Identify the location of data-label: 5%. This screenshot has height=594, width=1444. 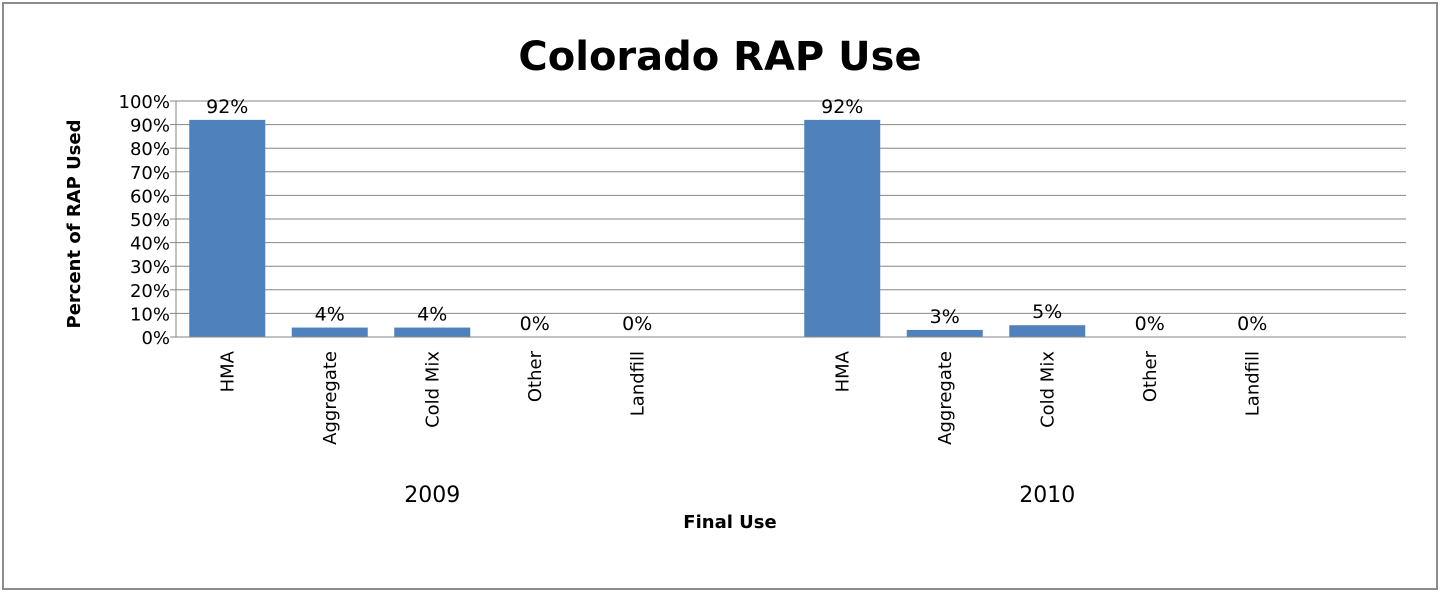
(1047, 312).